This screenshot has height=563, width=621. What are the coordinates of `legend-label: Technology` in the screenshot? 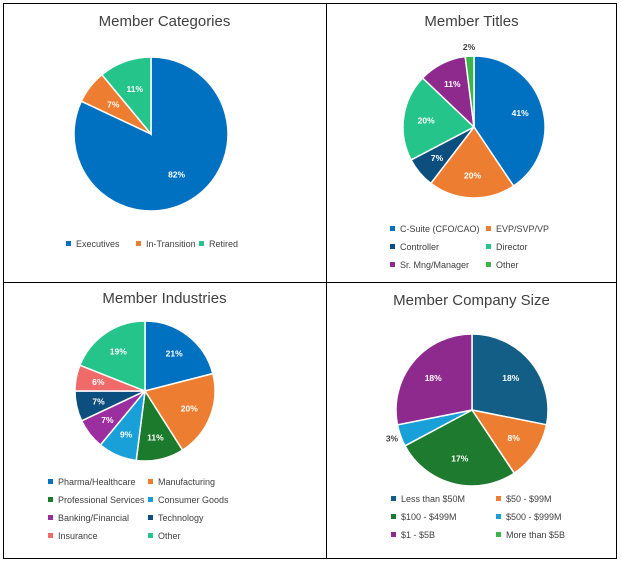 It's located at (181, 518).